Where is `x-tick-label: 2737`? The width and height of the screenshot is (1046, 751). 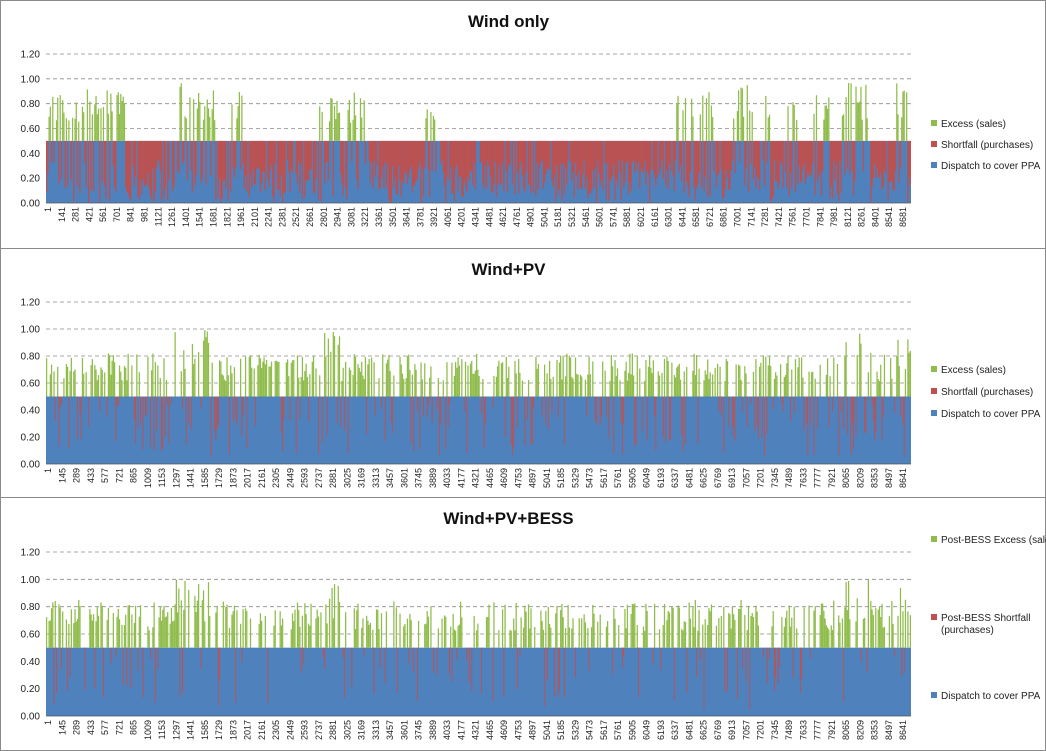 x-tick-label: 2737 is located at coordinates (319, 730).